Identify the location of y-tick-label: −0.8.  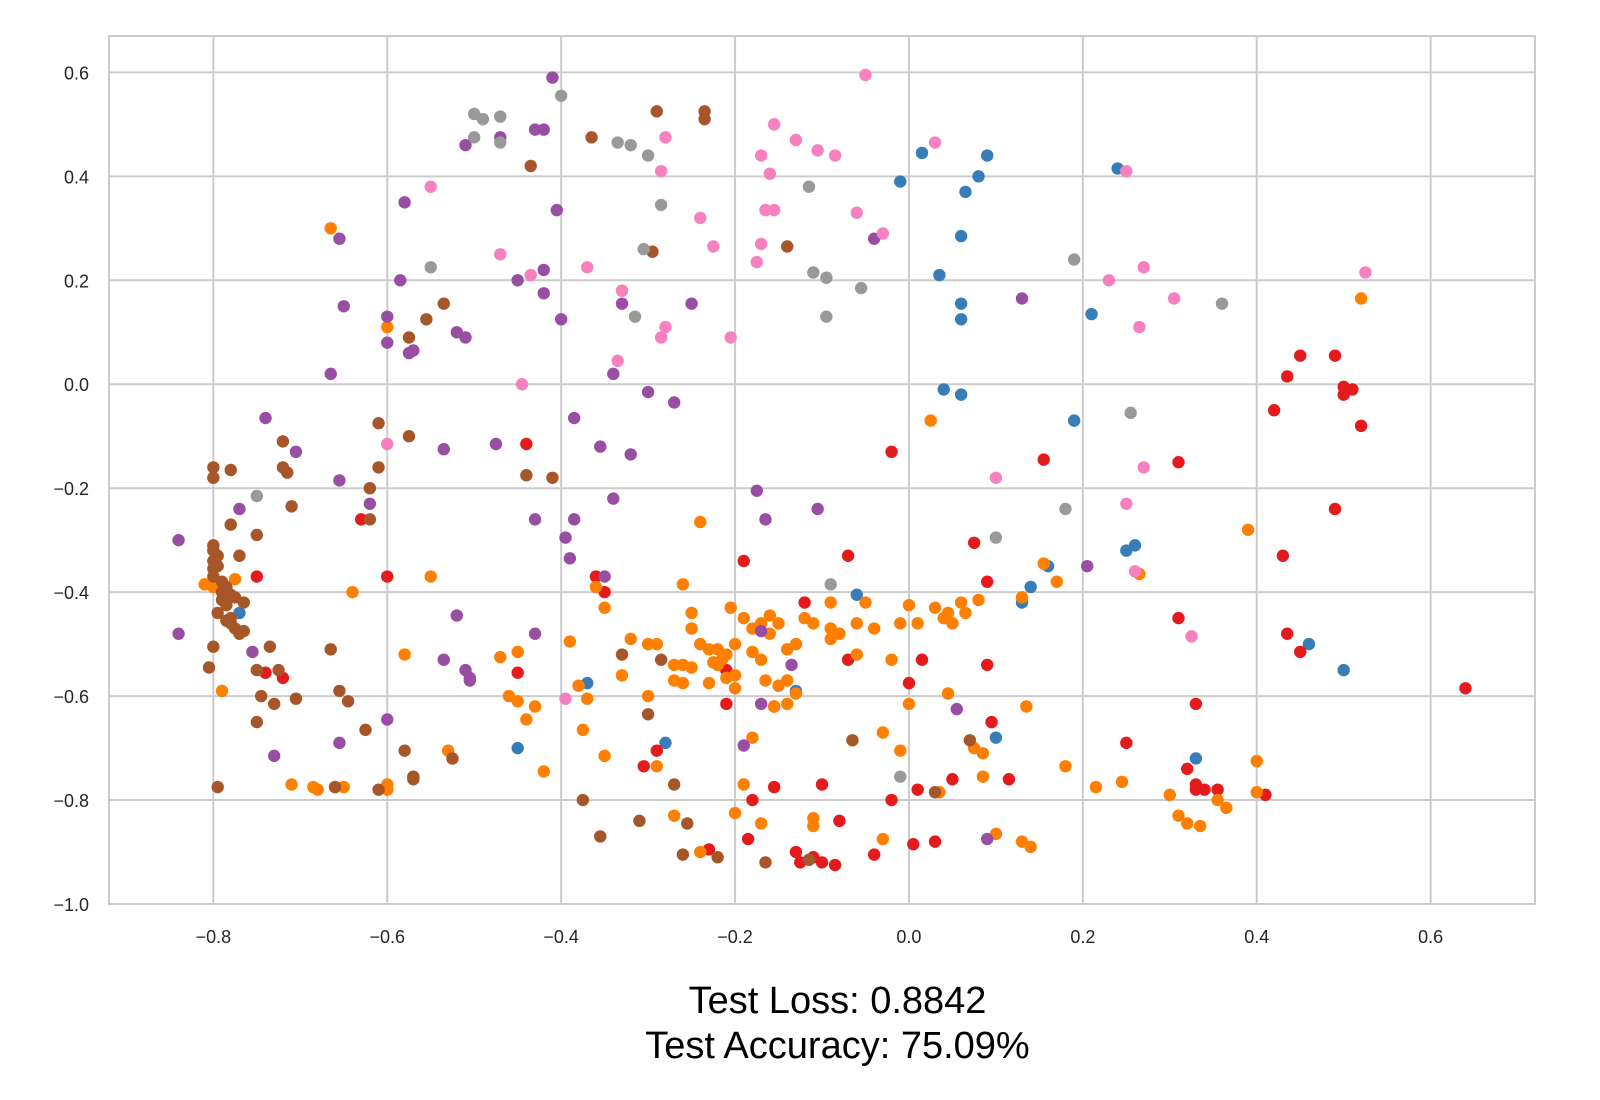
(71, 801).